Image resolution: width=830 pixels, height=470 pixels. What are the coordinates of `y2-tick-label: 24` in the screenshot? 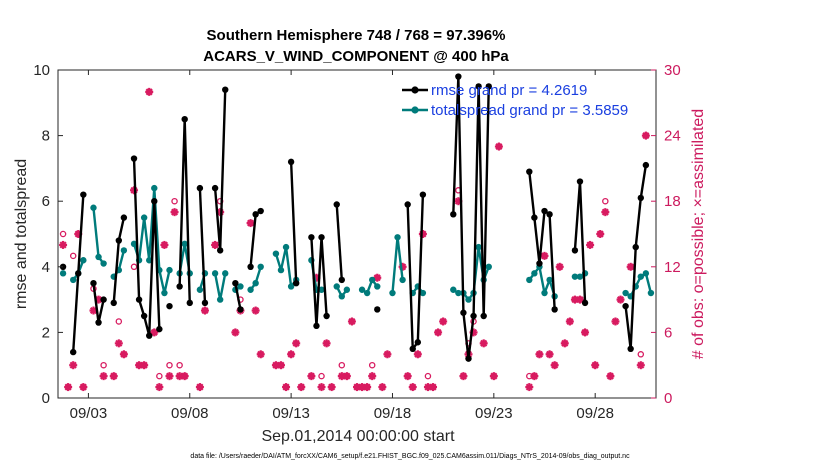 It's located at (672, 136).